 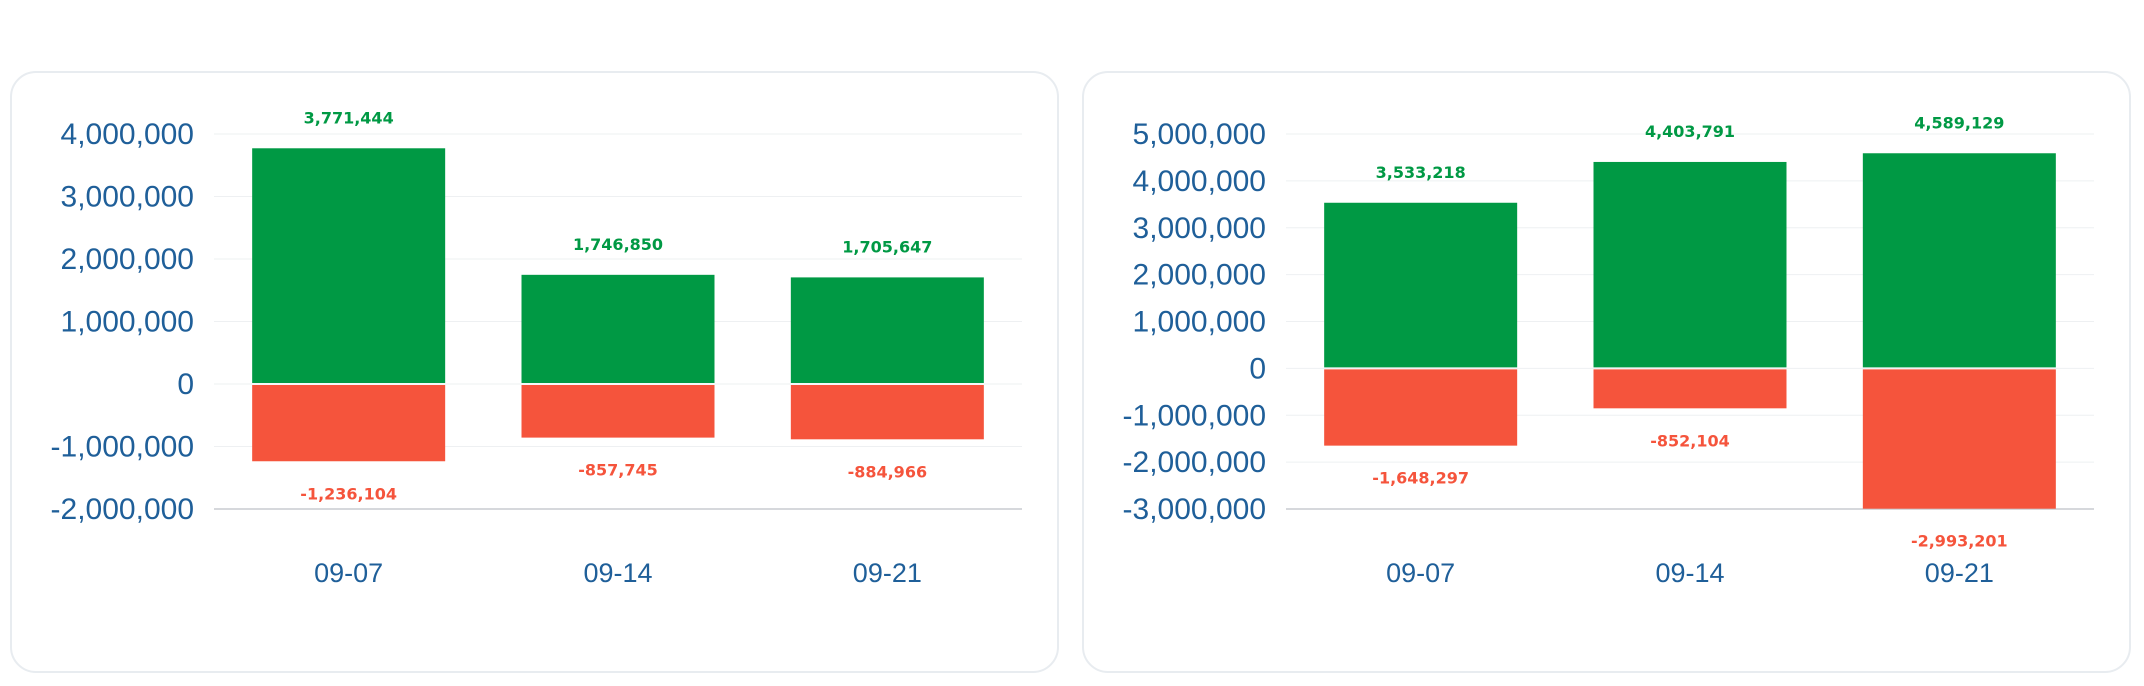 I want to click on chart1-ytick-label: 0, so click(x=185, y=384).